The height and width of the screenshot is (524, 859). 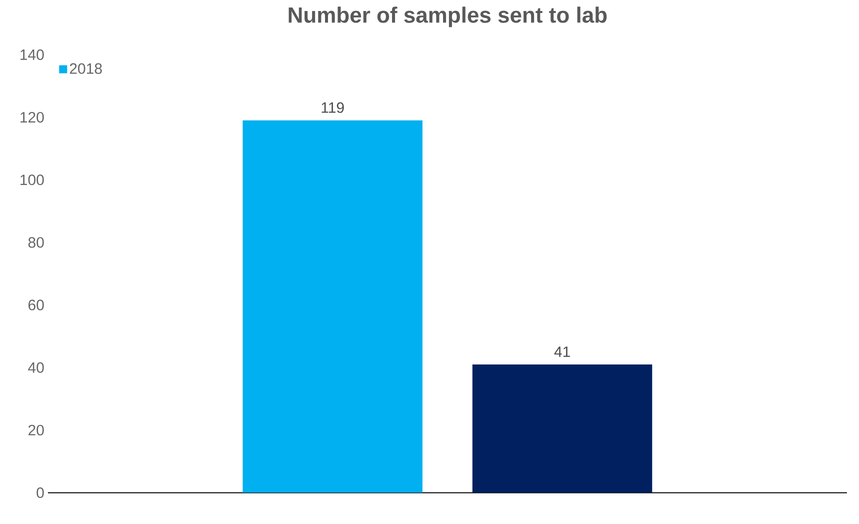 I want to click on y-tick-label: 80, so click(x=36, y=242).